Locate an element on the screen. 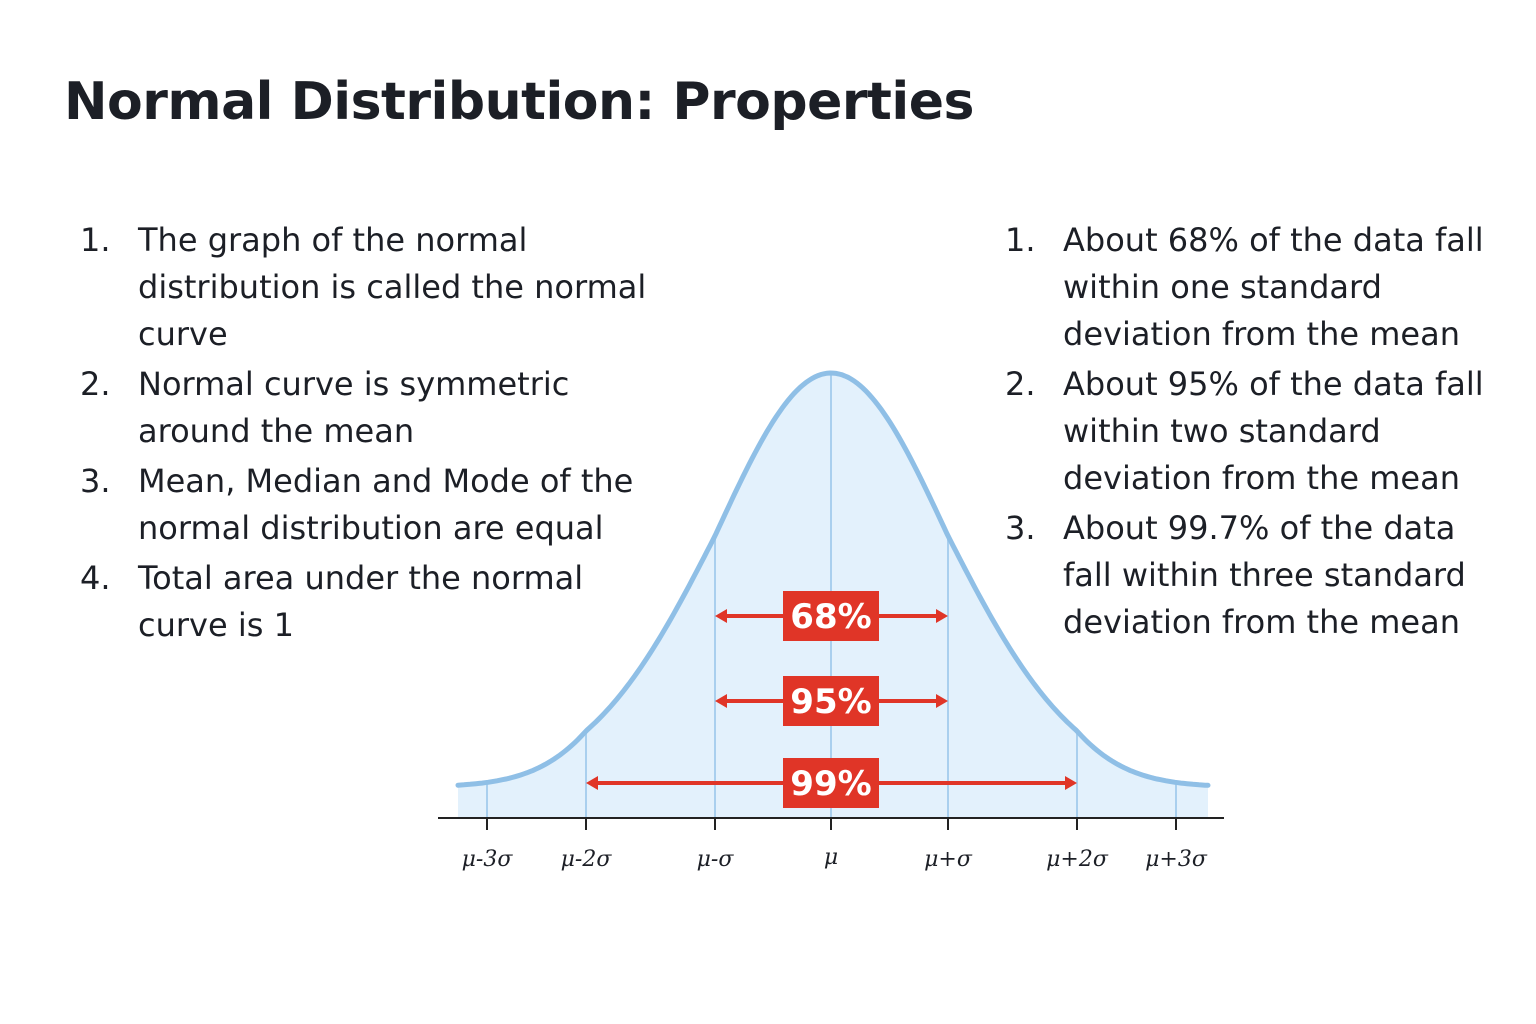  percent-label: 99% is located at coordinates (830, 784).